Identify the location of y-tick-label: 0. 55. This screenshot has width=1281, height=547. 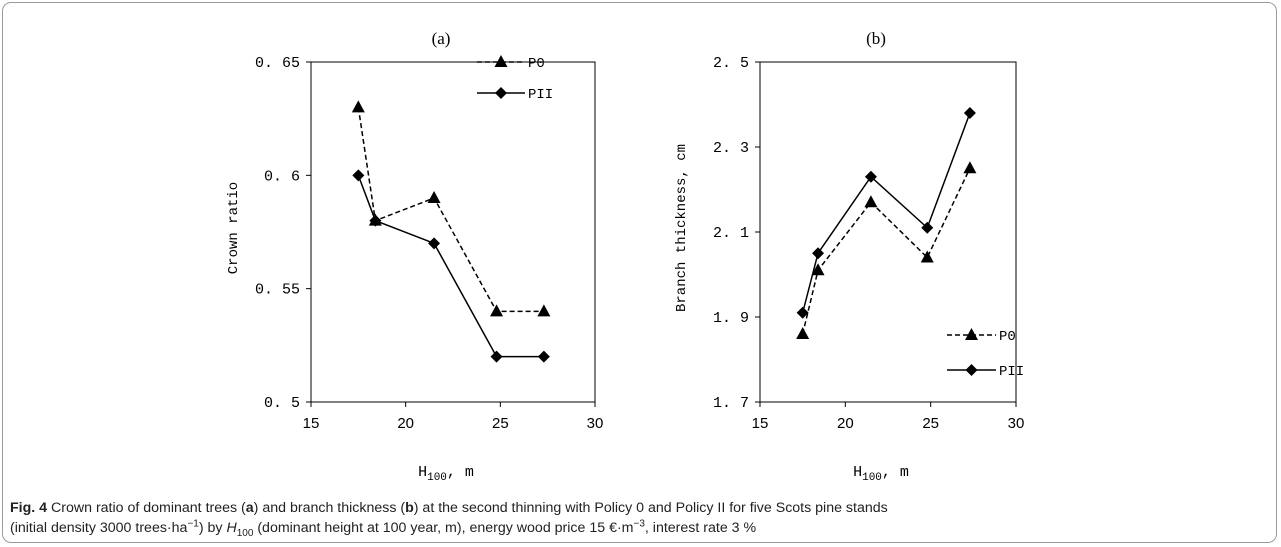
(277, 290).